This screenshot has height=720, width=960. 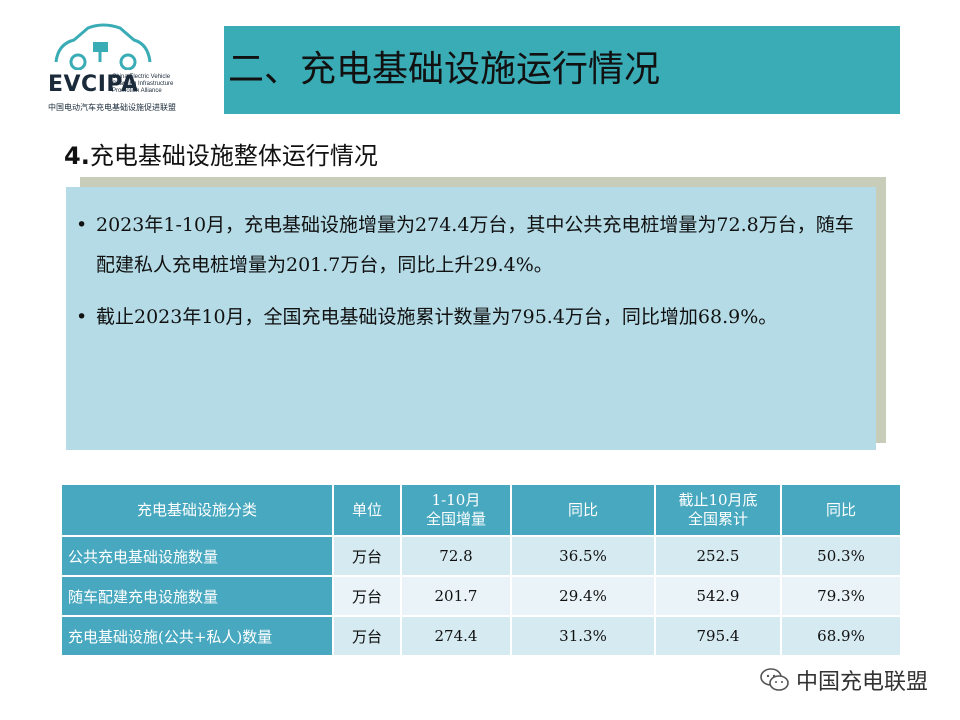 What do you see at coordinates (718, 556) in the screenshot?
I see `row-cumulative: 252.5` at bounding box center [718, 556].